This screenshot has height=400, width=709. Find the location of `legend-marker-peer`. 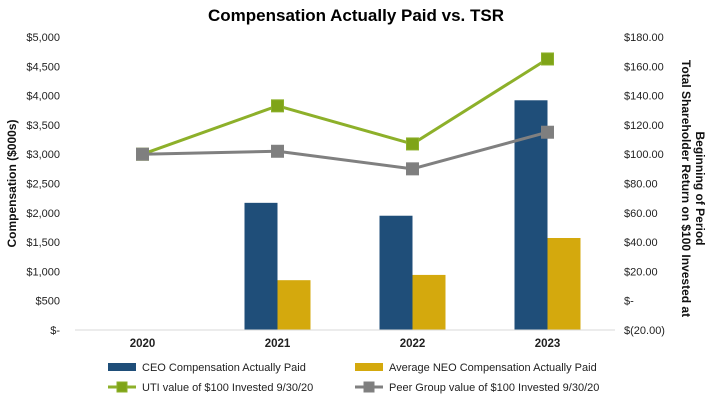

legend-marker-peer is located at coordinates (369, 387).